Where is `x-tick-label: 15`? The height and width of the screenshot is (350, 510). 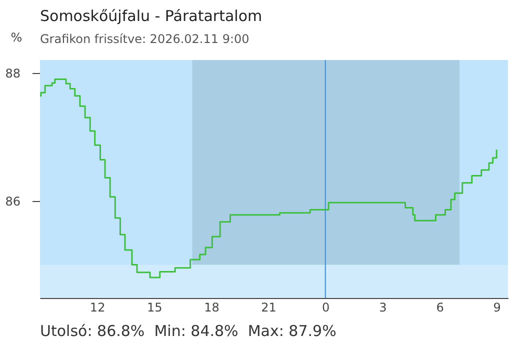
x-tick-label: 15 is located at coordinates (154, 307).